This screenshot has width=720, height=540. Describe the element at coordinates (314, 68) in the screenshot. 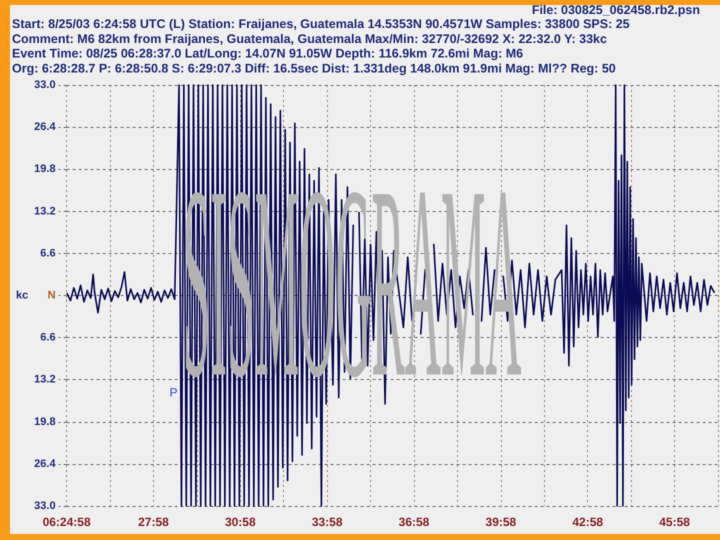

I see `text: Org: 6:28:28.7 P: 6:28:50.8 S: 6:29:07.3 Diff: 16.5sec Dist: 1.331deg 148.0km 91.9mi Mag: Ml?? Reg: 50` at that location.